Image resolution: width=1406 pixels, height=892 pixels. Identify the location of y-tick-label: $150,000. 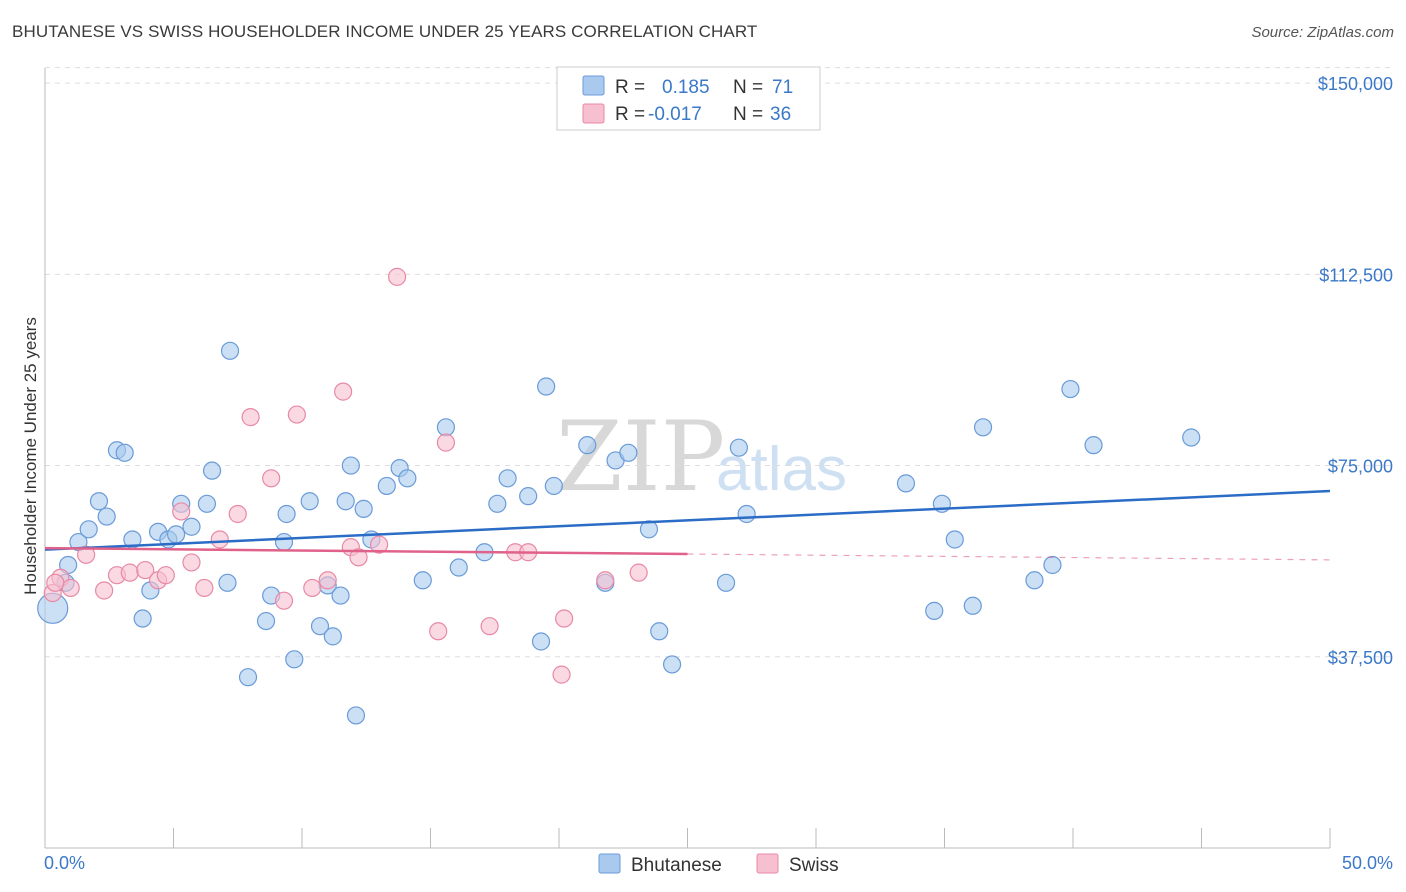
(1355, 84).